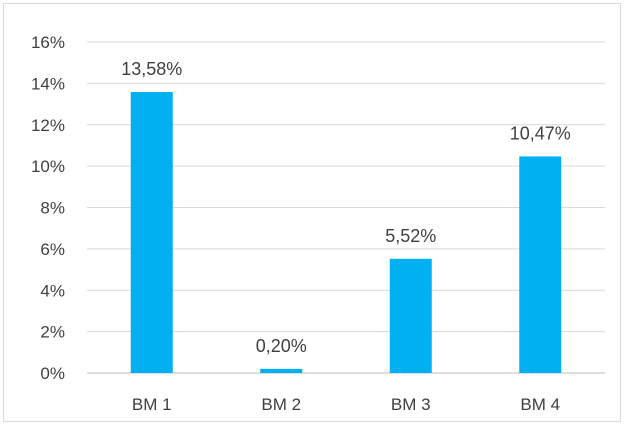  Describe the element at coordinates (52, 249) in the screenshot. I see `y-tick-label: 6%` at that location.